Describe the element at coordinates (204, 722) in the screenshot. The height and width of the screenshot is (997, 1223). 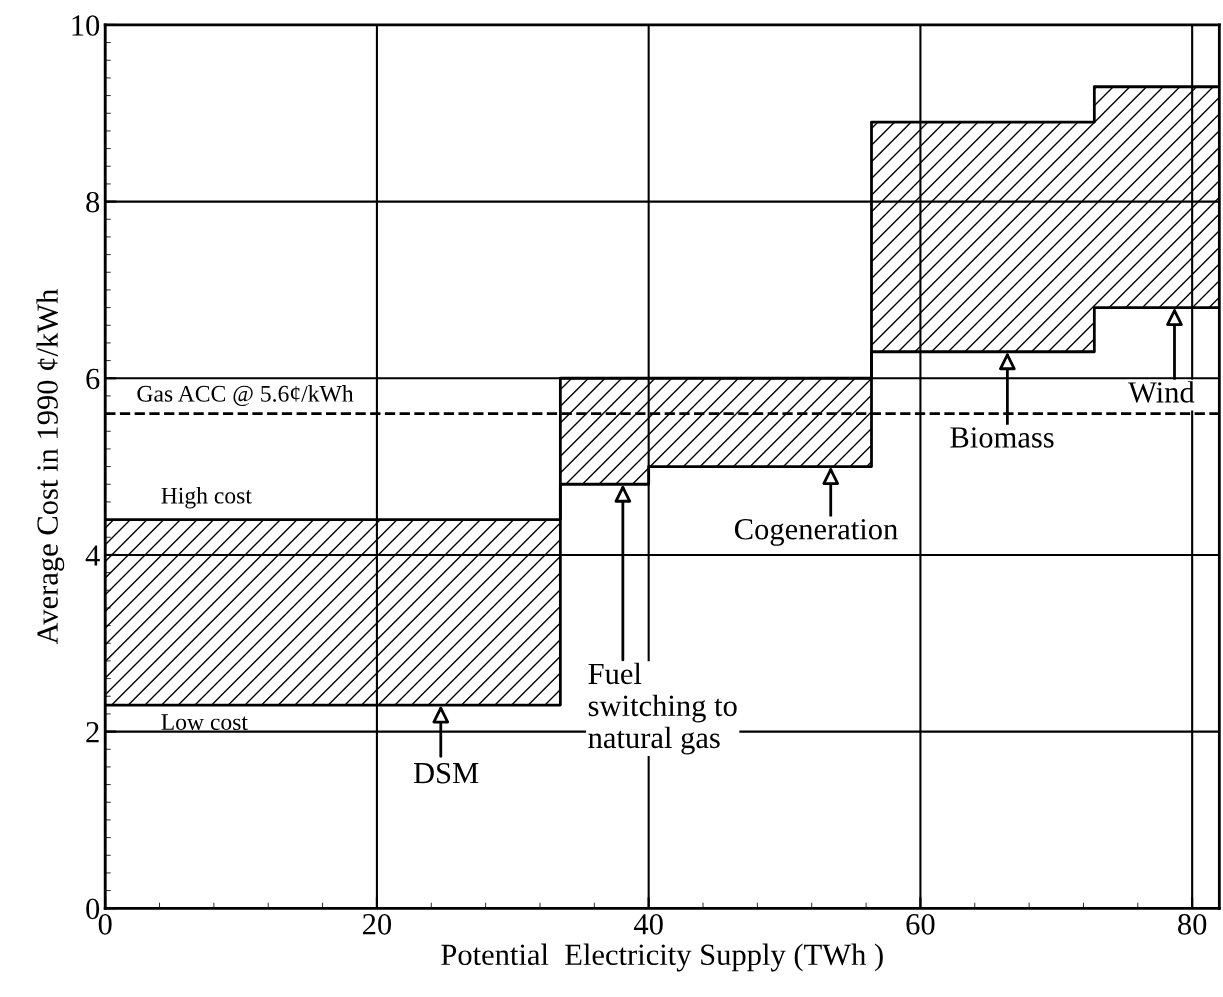
I see `series-label: Low cost` at that location.